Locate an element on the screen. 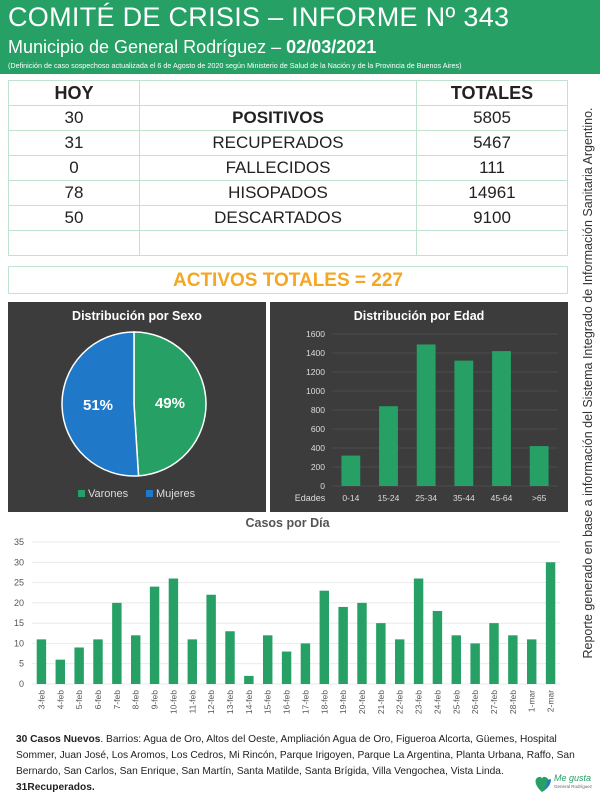 The height and width of the screenshot is (801, 600). pie-slice-mujeres is located at coordinates (100, 404).